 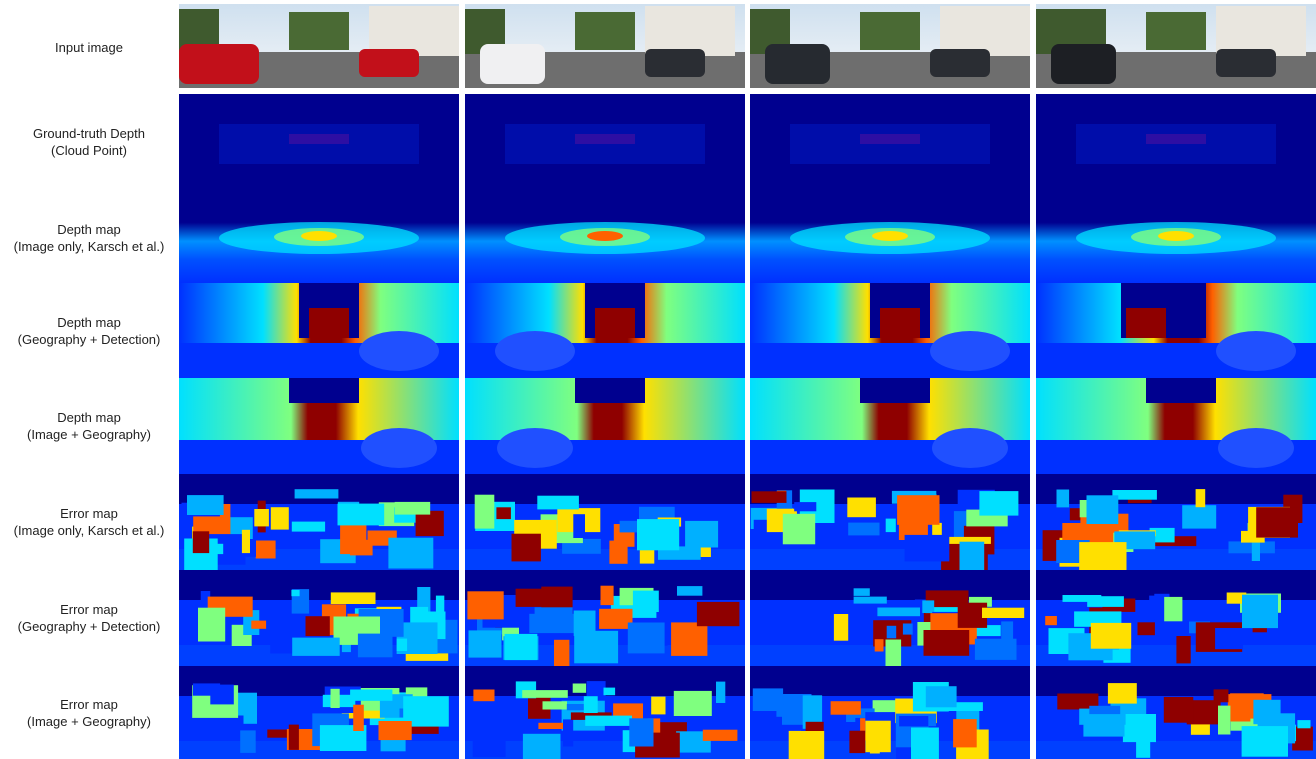 What do you see at coordinates (319, 712) in the screenshot?
I see `panel-err-img-geo` at bounding box center [319, 712].